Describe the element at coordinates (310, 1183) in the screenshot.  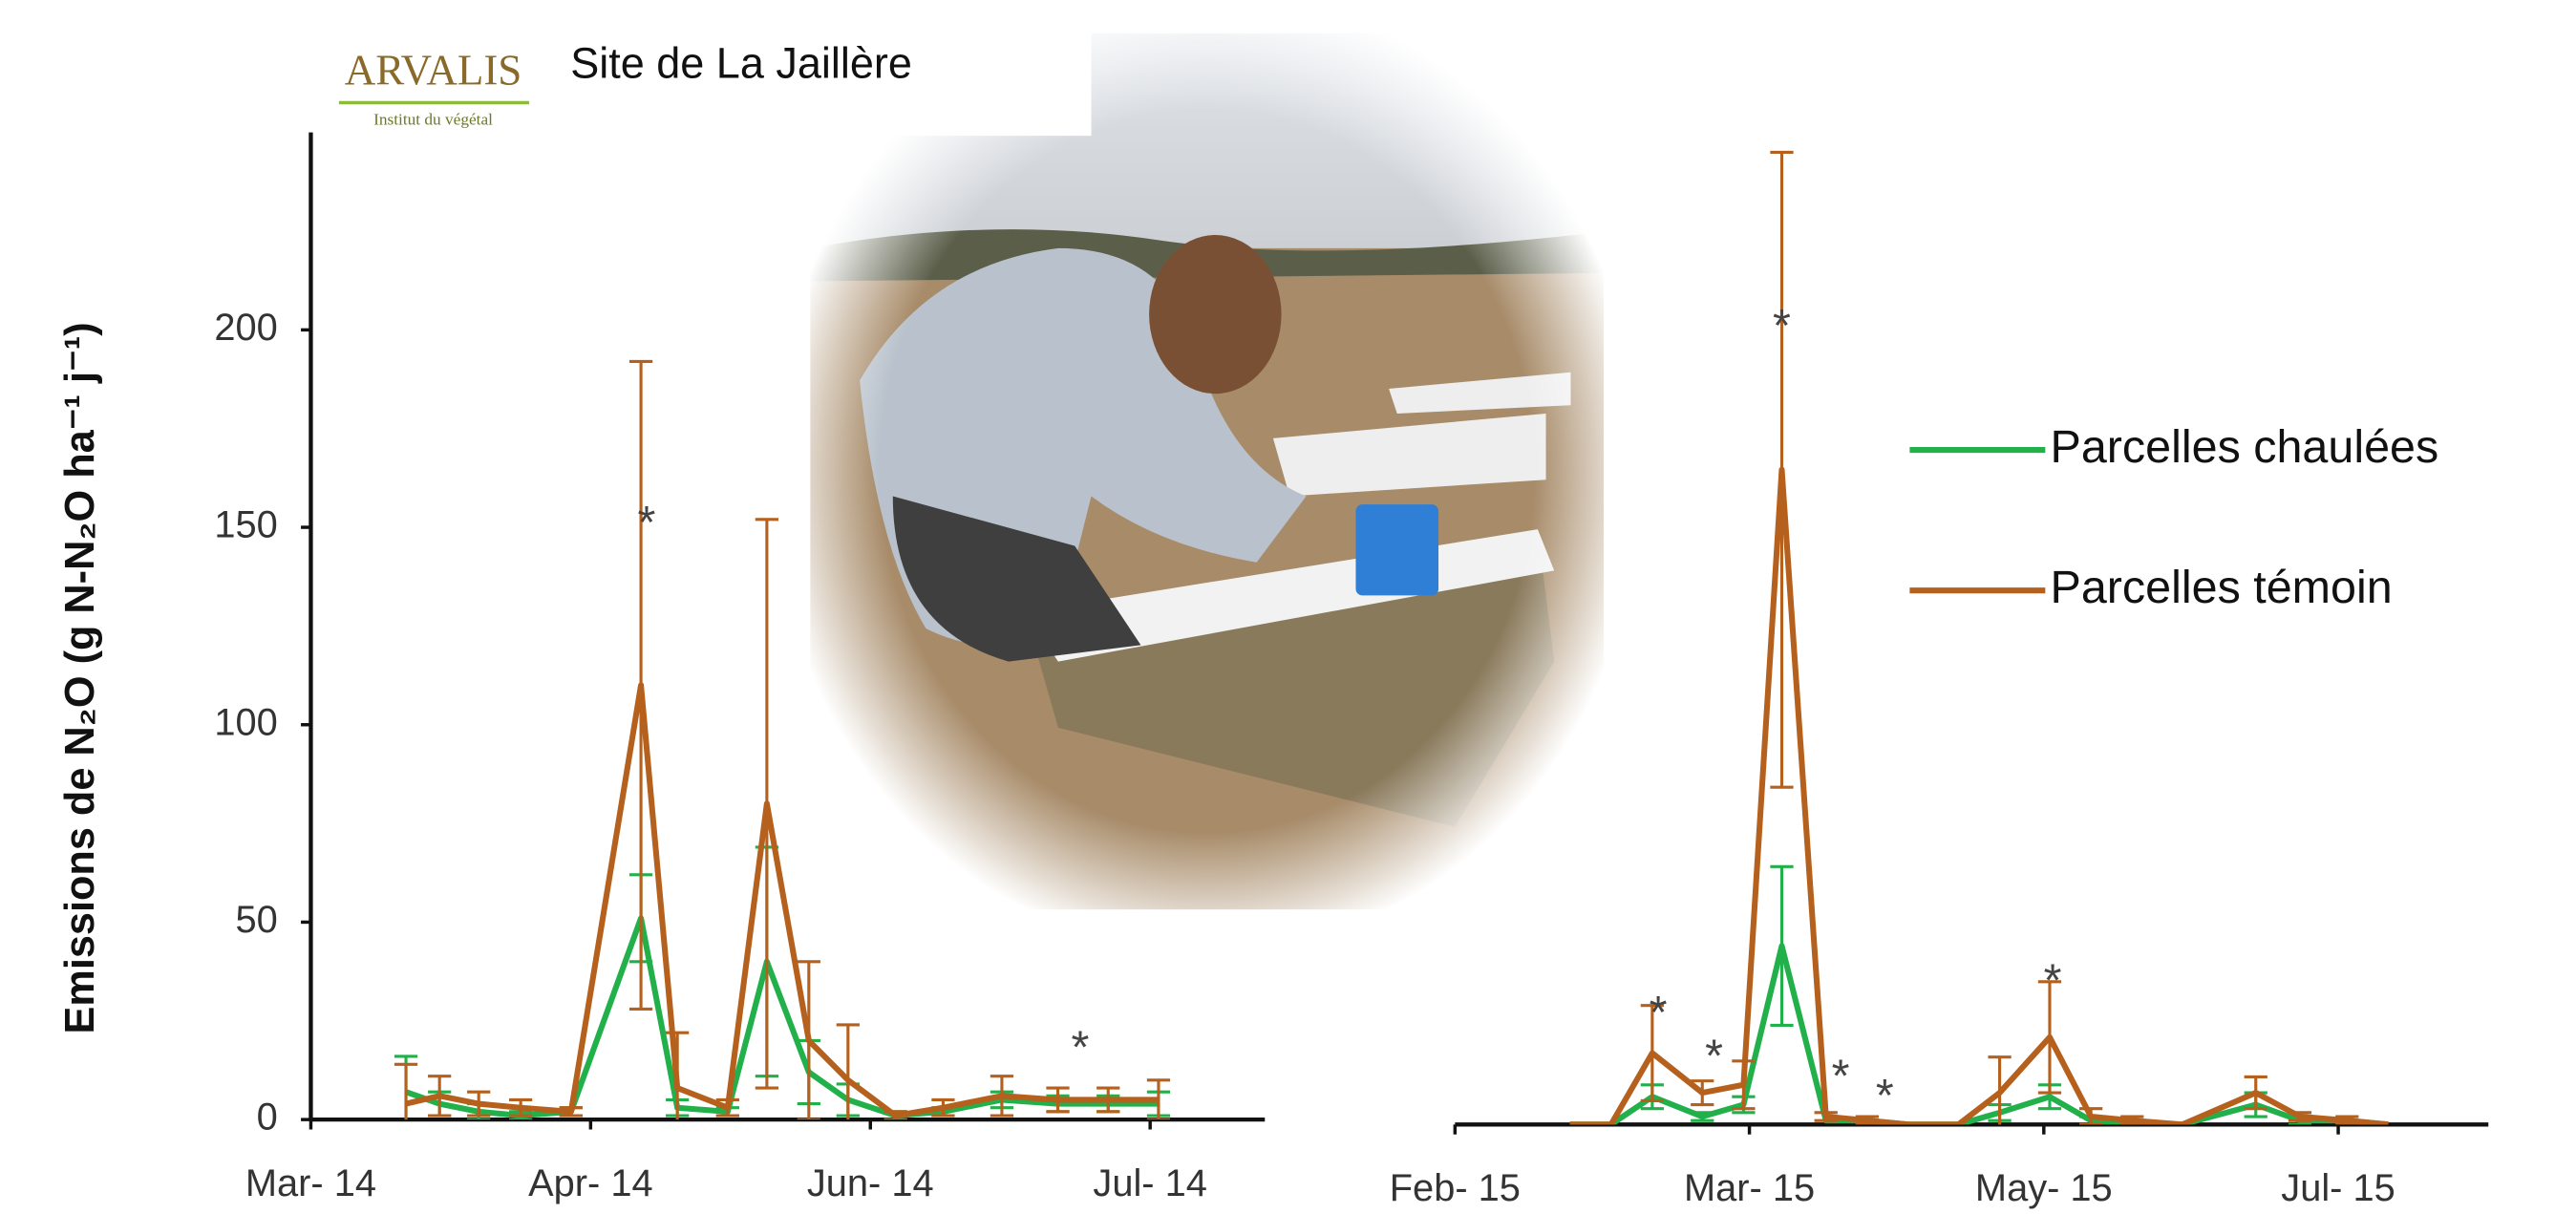
I see `x-tick-label: Mar- 14` at that location.